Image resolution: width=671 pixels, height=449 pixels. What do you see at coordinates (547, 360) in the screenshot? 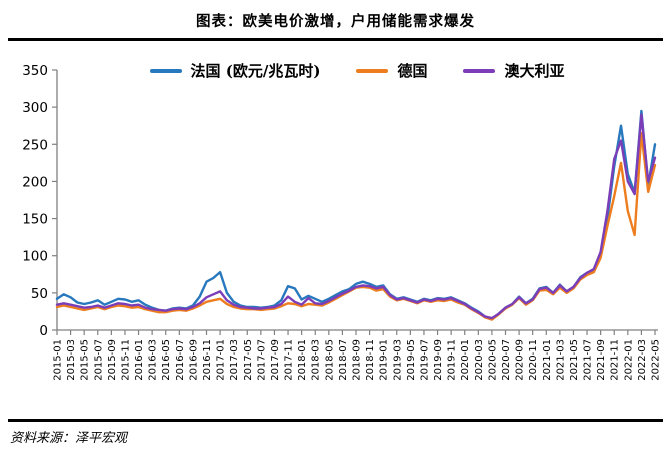
I see `svg-text: 2021-01` at bounding box center [547, 360].